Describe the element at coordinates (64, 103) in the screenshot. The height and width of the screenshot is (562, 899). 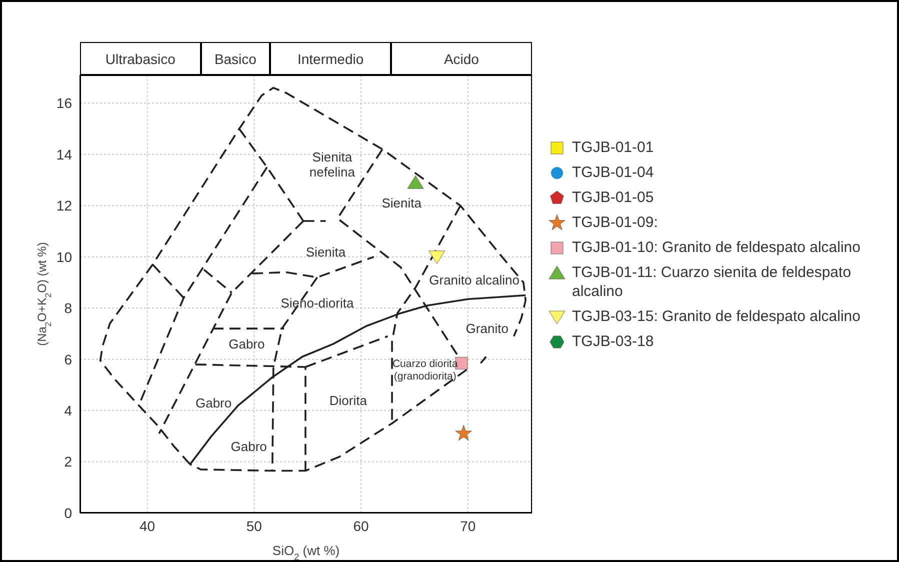
I see `y-tick-label: 16` at that location.